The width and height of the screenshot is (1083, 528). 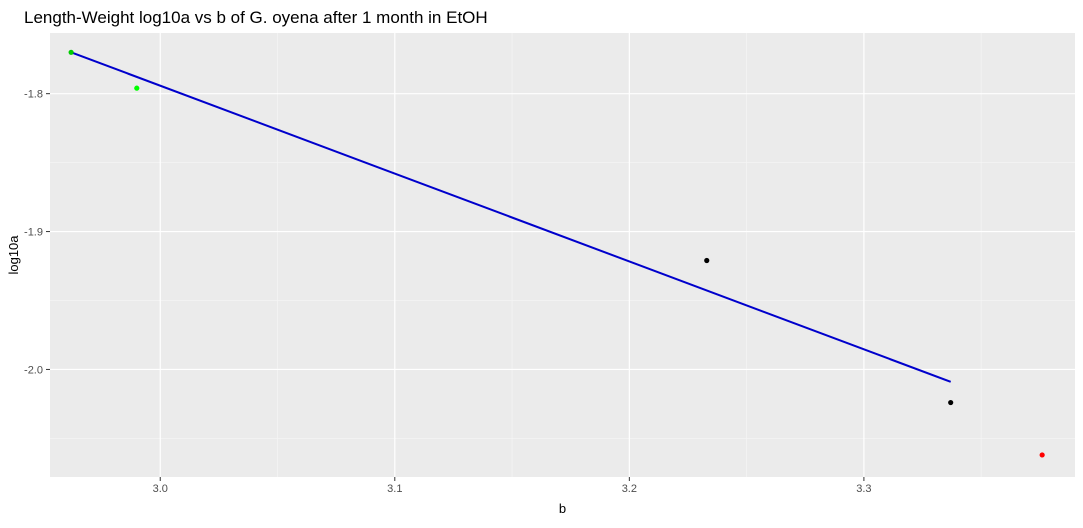 I want to click on y-tick-label: -1.8, so click(x=33, y=95).